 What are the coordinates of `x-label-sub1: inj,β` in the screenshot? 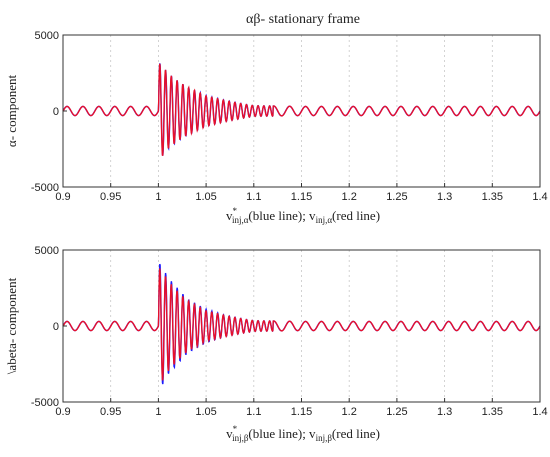 It's located at (240, 438).